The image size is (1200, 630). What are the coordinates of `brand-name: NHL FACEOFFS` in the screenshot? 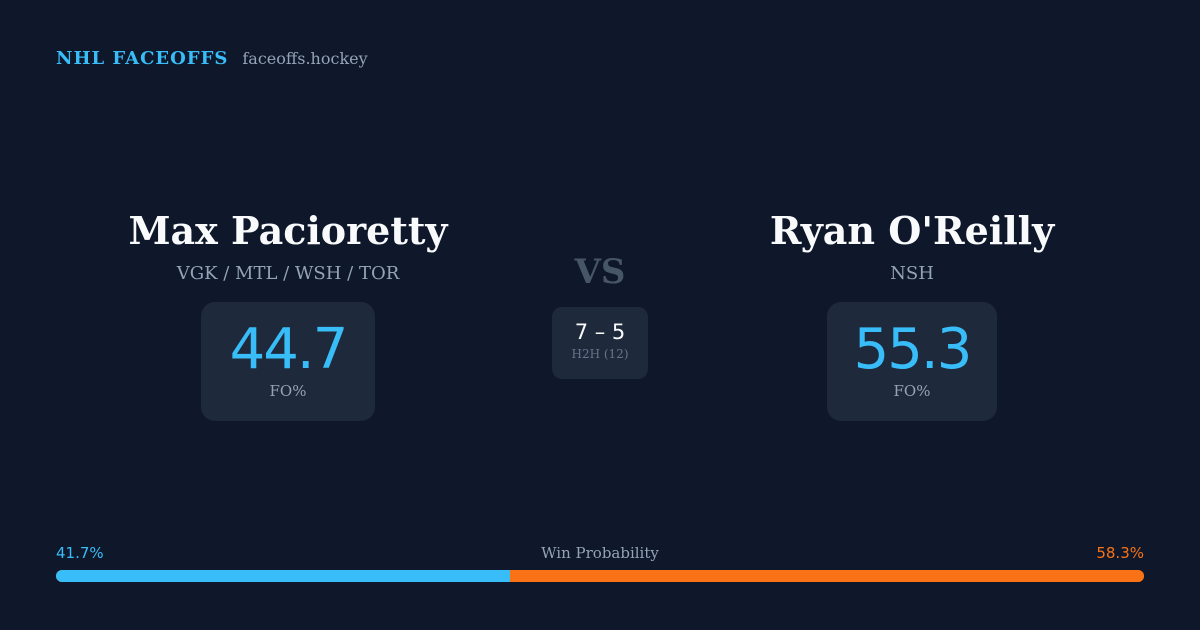 It's located at (142, 58).